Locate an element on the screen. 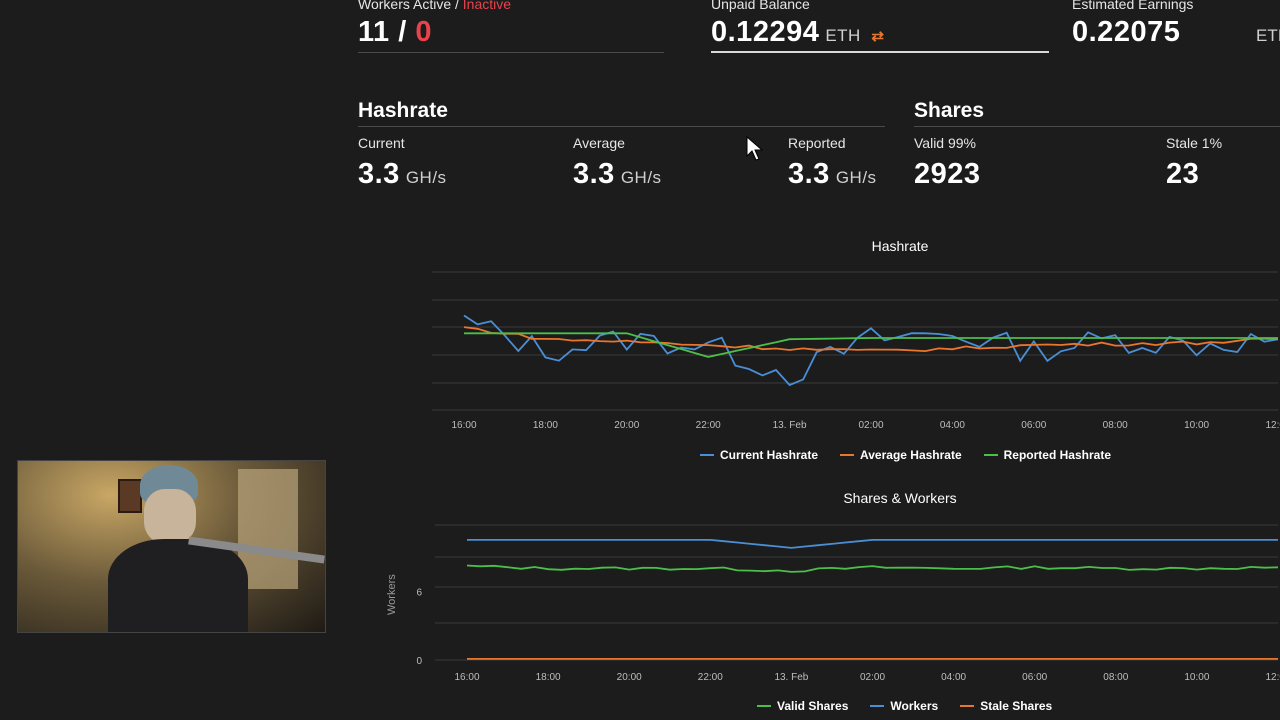 Image resolution: width=1280 pixels, height=720 pixels. face is located at coordinates (170, 516).